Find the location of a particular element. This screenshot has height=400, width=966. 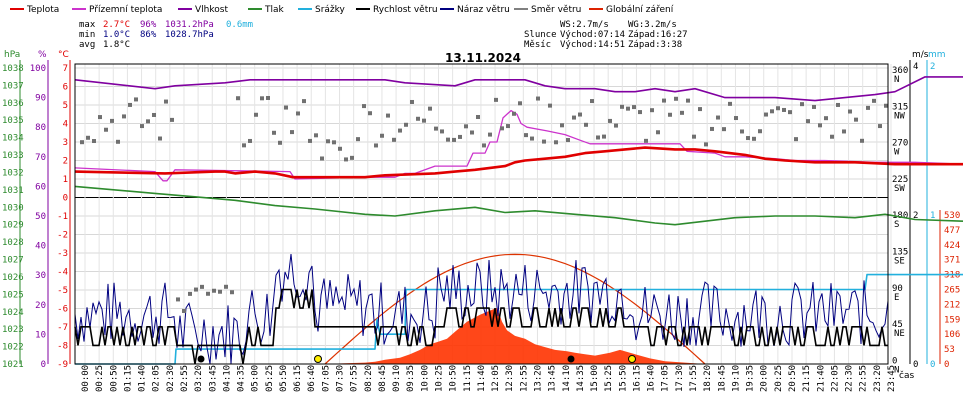

tick-time-56: 23:20 is located at coordinates (878, 378).